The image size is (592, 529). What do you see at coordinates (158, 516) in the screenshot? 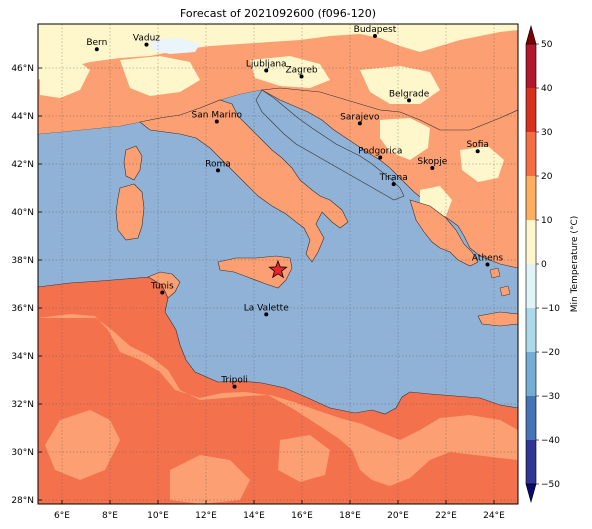
I see `lon-tick-label: 10°E` at bounding box center [158, 516].